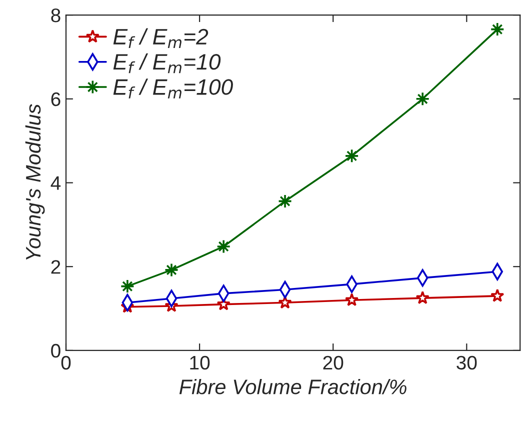 This screenshot has width=528, height=430. I want to click on x-tick-label: 30, so click(466, 363).